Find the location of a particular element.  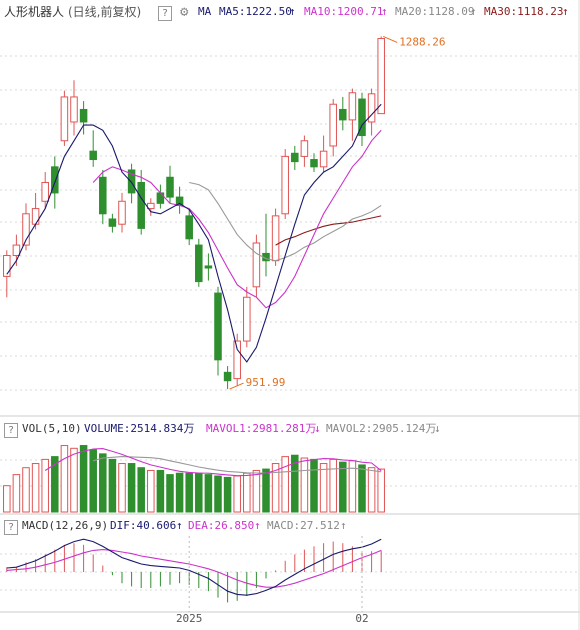

x-axis-tick-label: 02 is located at coordinates (361, 618).